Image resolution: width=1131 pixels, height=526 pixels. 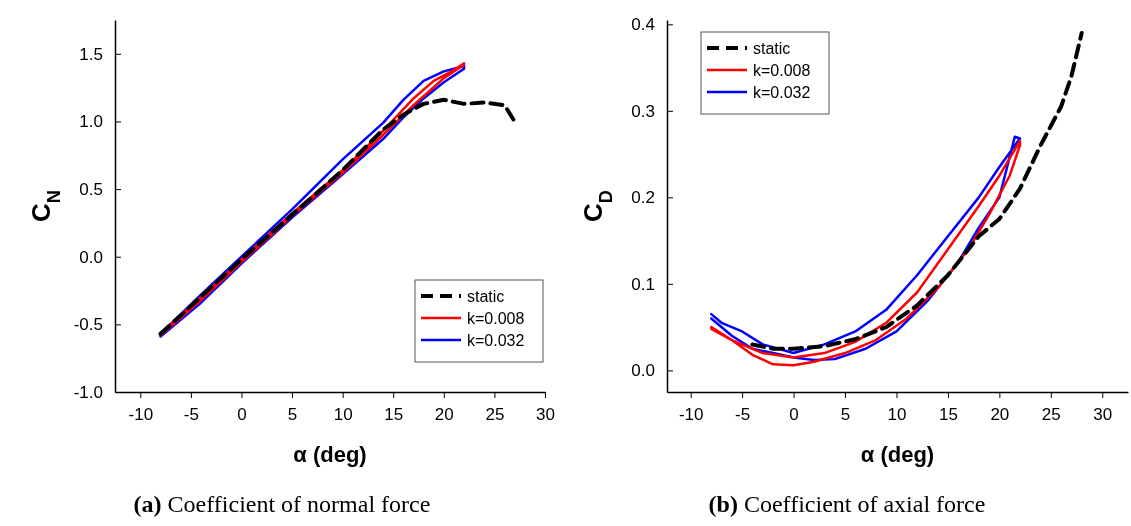 What do you see at coordinates (88, 325) in the screenshot?
I see `y-tick-label: -0.5` at bounding box center [88, 325].